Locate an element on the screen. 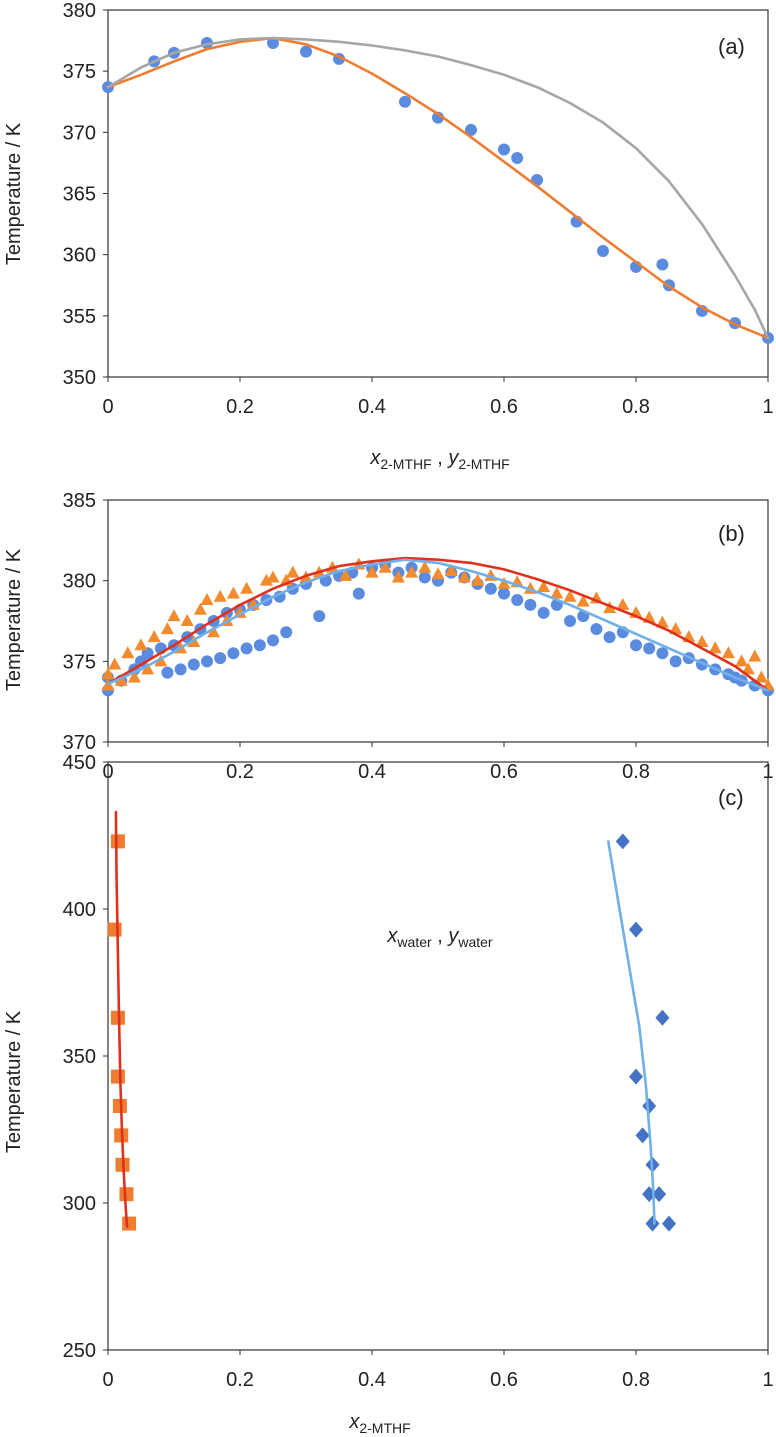 This screenshot has width=776, height=1437. y-tick-label: 355 is located at coordinates (79, 317).